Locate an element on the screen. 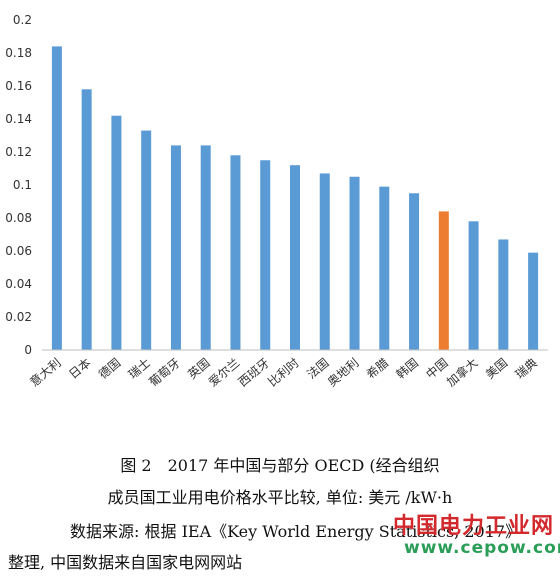  x-tick-label: 比利时 is located at coordinates (283, 373).